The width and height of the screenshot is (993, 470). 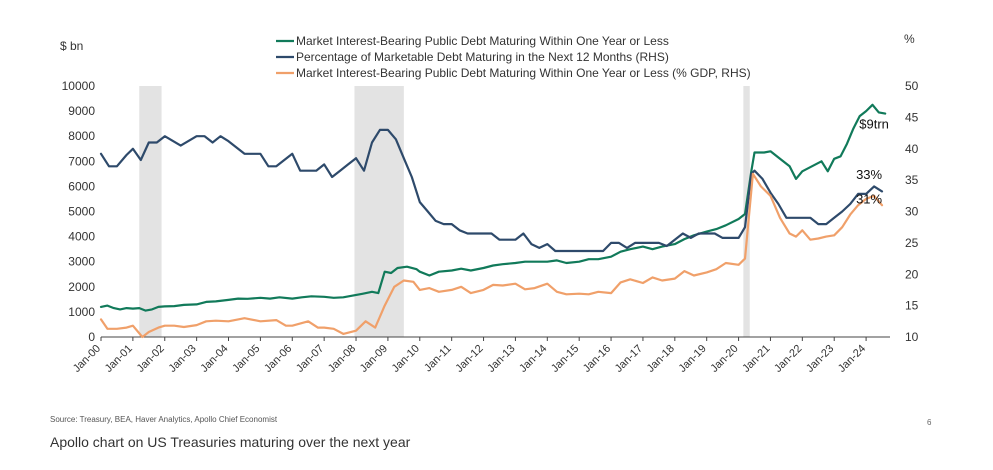 I want to click on right-axis-unit: %, so click(x=909, y=39).